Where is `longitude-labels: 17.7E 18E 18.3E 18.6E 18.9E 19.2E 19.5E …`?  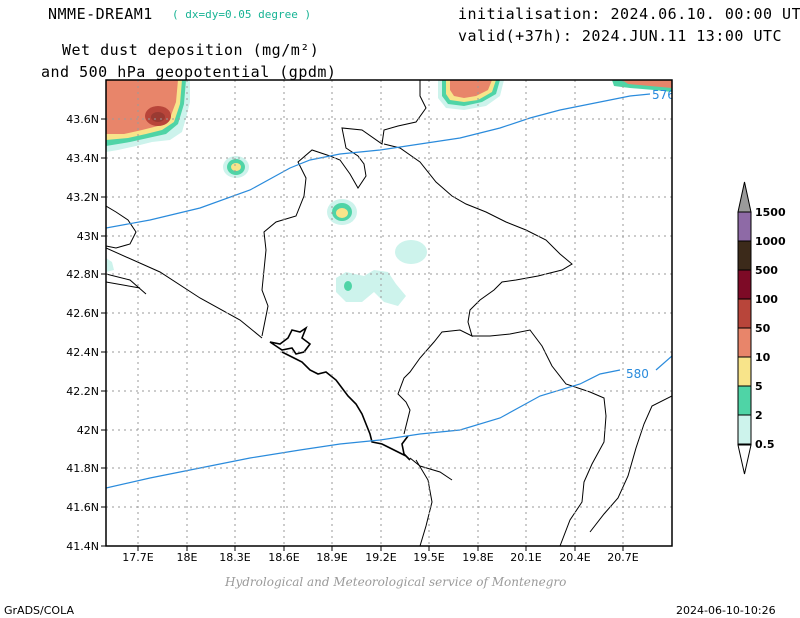 longitude-labels: 17.7E 18E 18.3E 18.6E 18.9E 19.2E 19.5E … is located at coordinates (380, 557).